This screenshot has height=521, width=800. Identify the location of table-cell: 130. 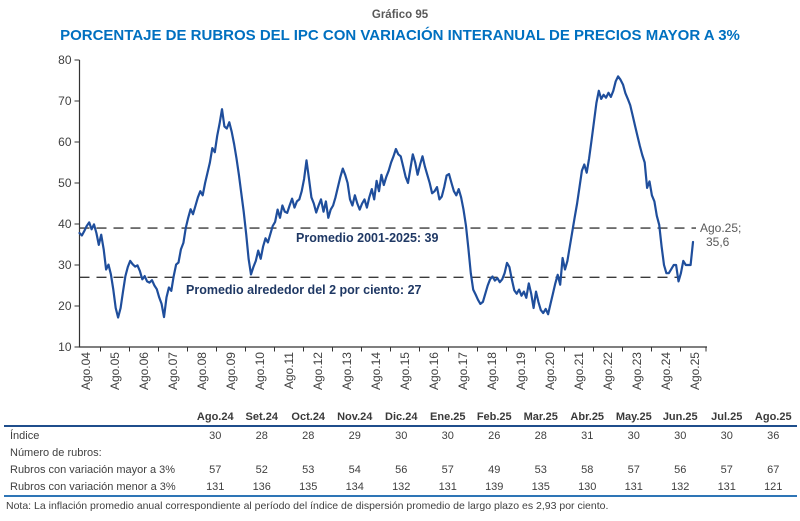
(587, 486).